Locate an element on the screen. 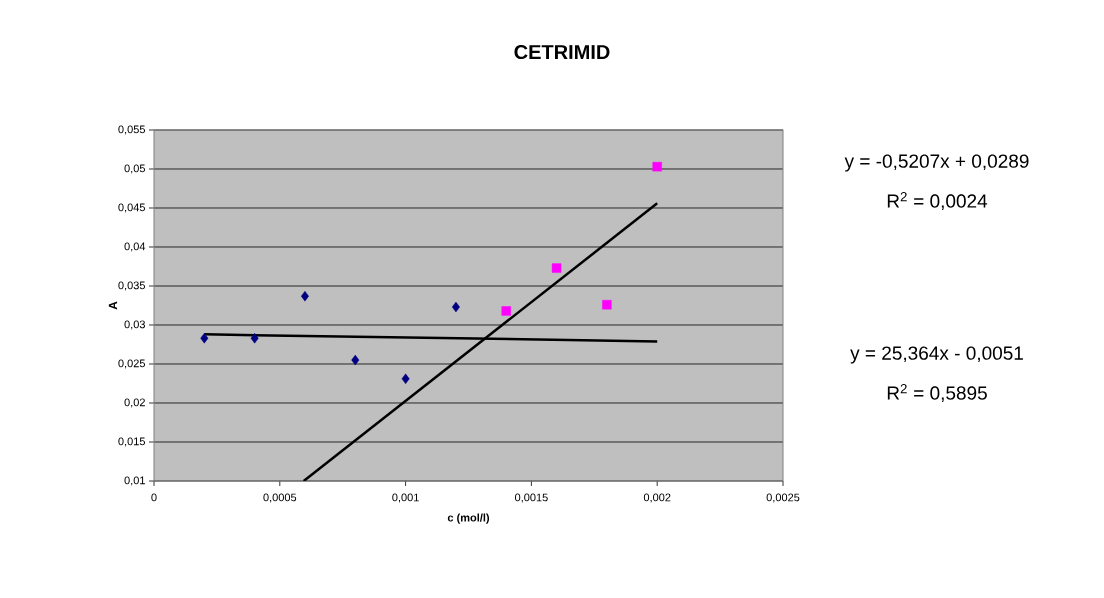 Image resolution: width=1104 pixels, height=598 pixels. chart-title: CETRIMID is located at coordinates (562, 52).